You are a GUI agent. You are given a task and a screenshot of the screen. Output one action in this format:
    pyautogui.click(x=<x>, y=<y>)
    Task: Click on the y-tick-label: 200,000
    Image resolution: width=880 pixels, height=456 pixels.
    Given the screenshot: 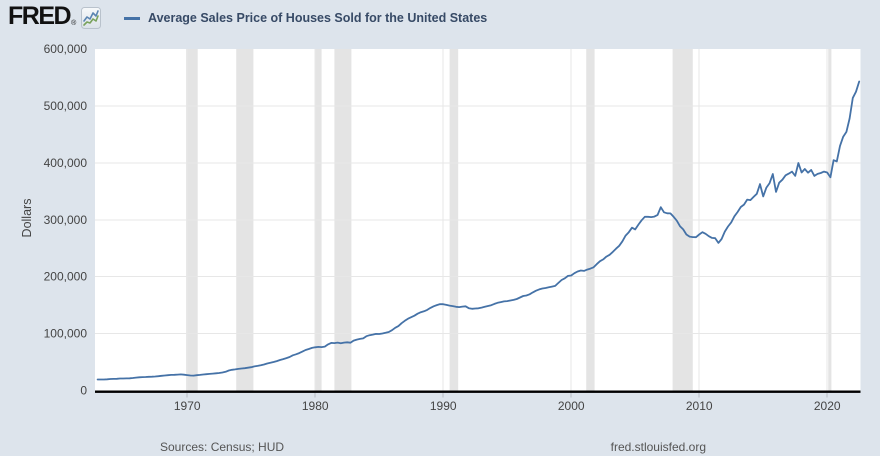 What is the action you would take?
    pyautogui.click(x=66, y=277)
    